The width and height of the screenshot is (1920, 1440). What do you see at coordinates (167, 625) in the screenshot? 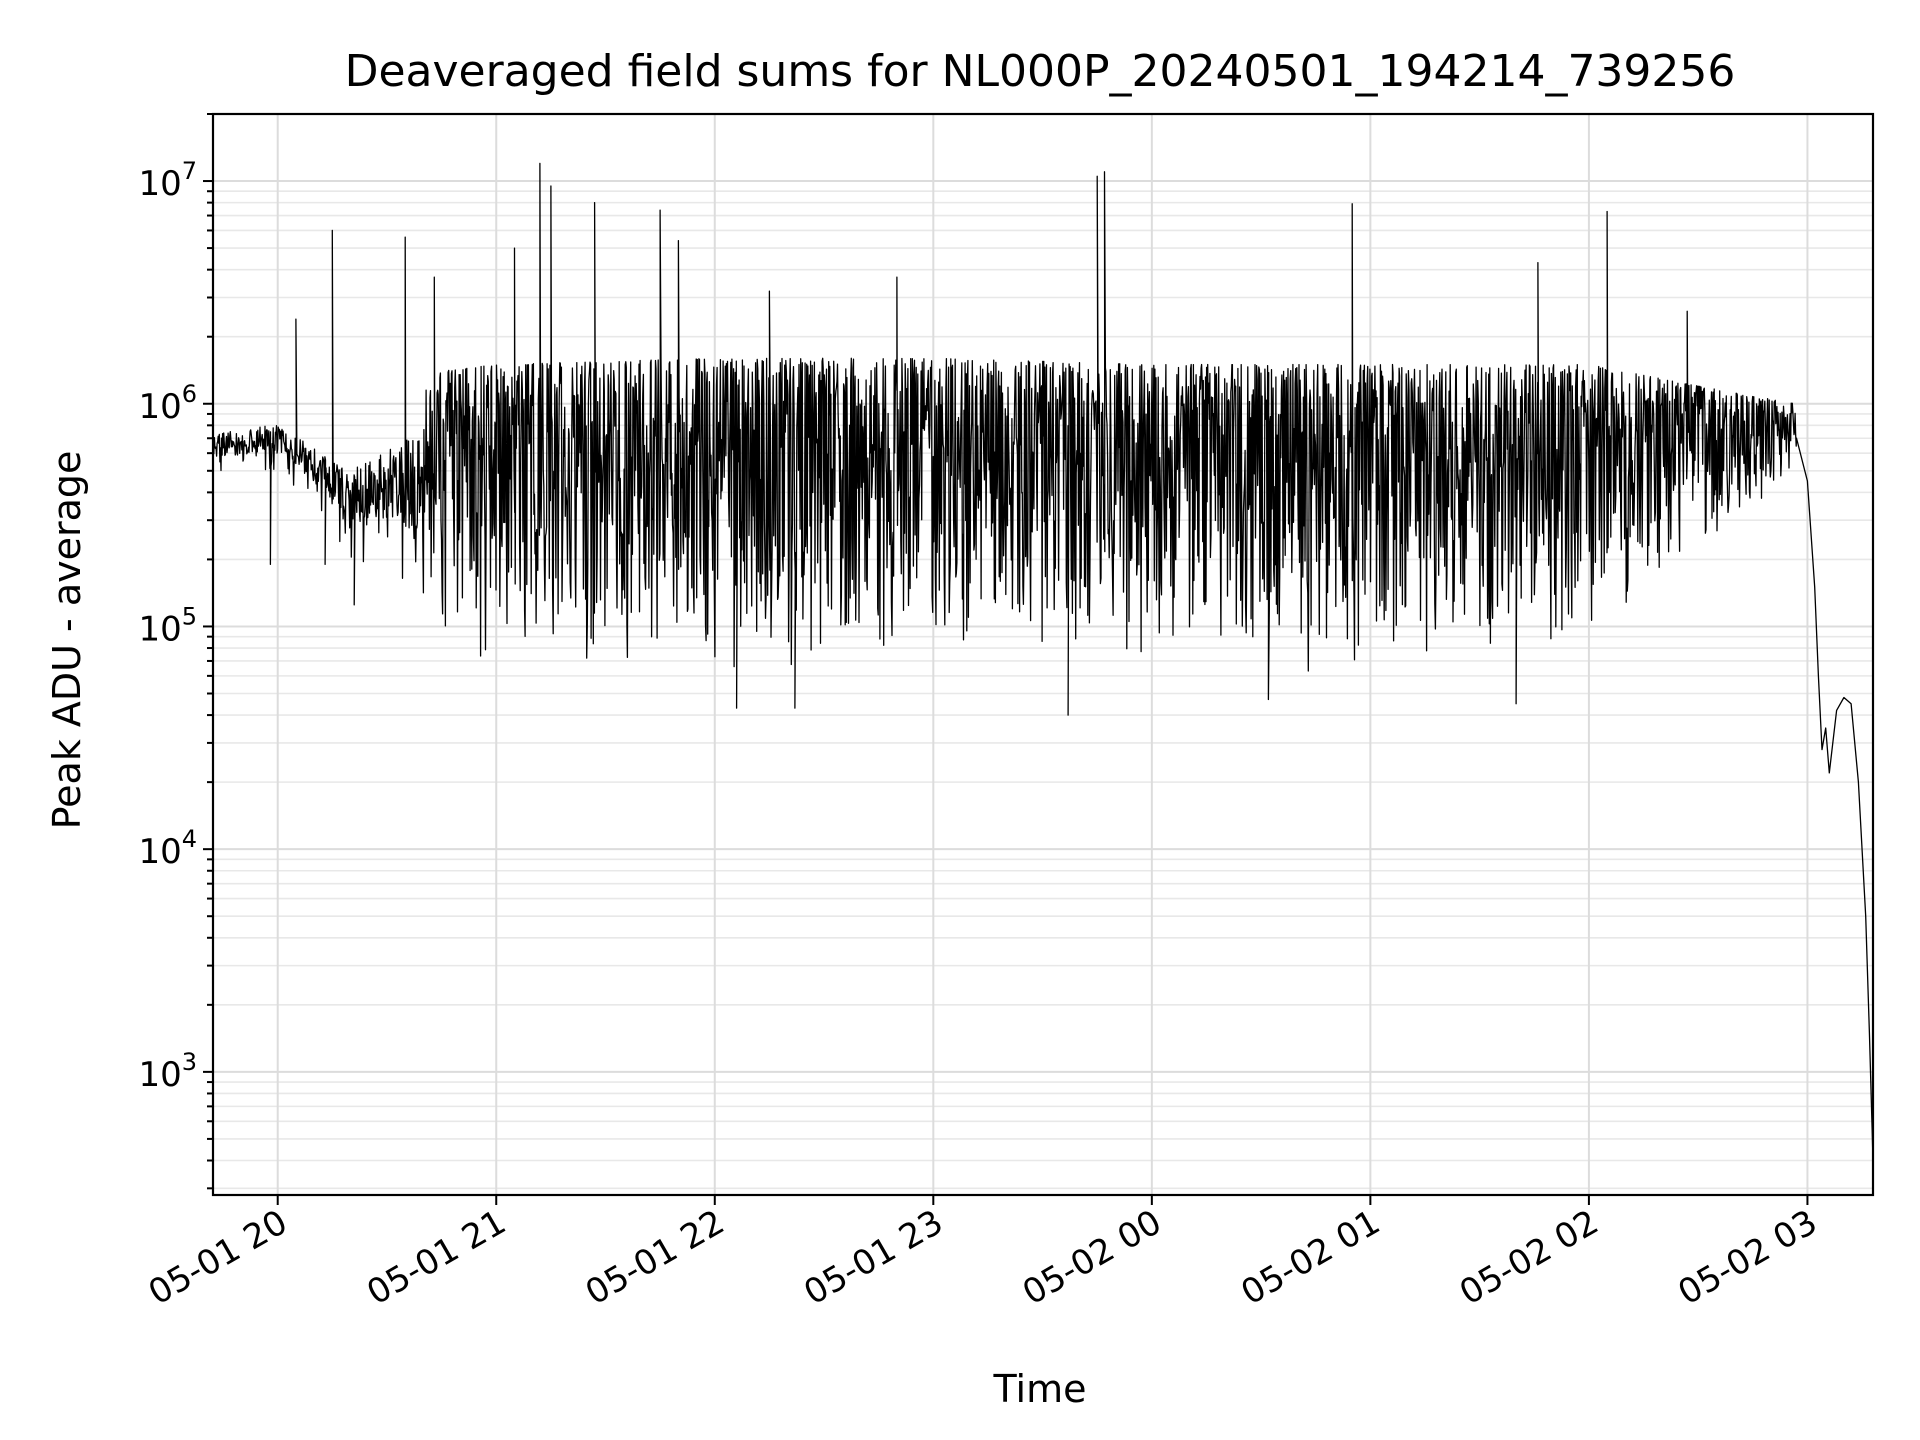
I see `y-tick-label: 10⁵` at bounding box center [167, 625].